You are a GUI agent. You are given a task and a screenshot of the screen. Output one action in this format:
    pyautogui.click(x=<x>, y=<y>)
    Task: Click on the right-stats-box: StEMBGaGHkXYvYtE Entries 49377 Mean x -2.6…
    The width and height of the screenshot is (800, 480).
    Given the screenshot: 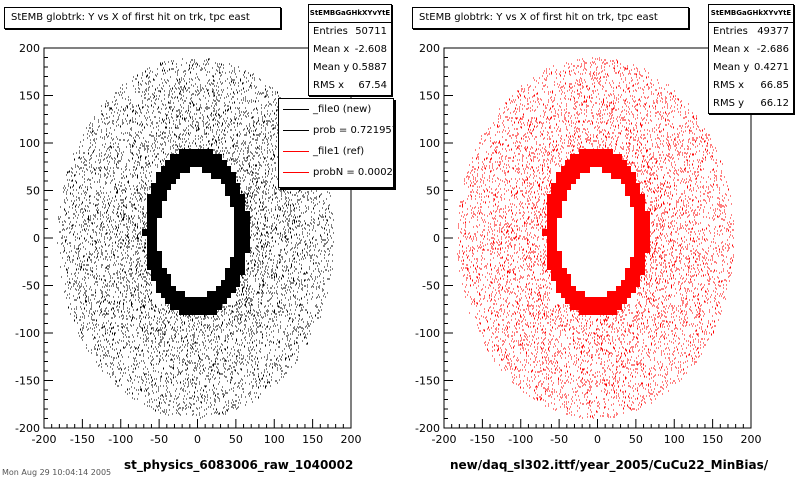 What is the action you would take?
    pyautogui.click(x=751, y=59)
    